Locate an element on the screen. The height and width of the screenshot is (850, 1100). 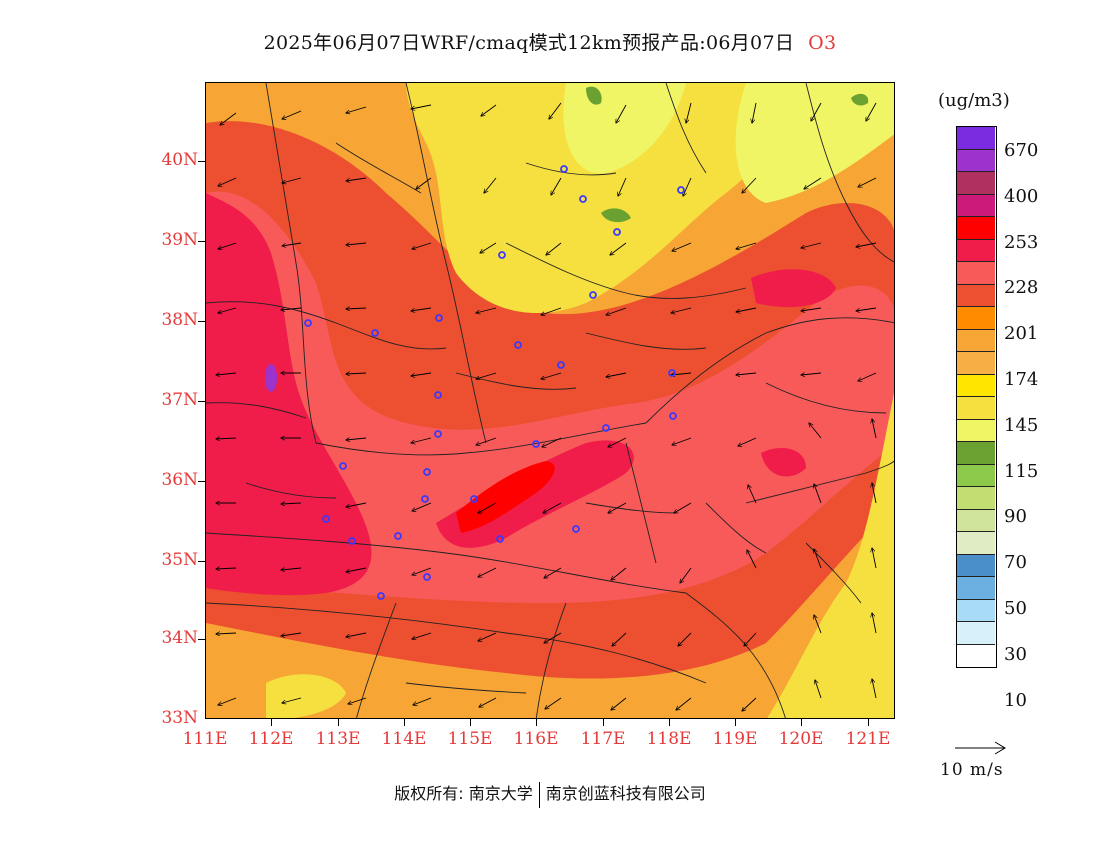
legend-label: 90 is located at coordinates (1015, 517).